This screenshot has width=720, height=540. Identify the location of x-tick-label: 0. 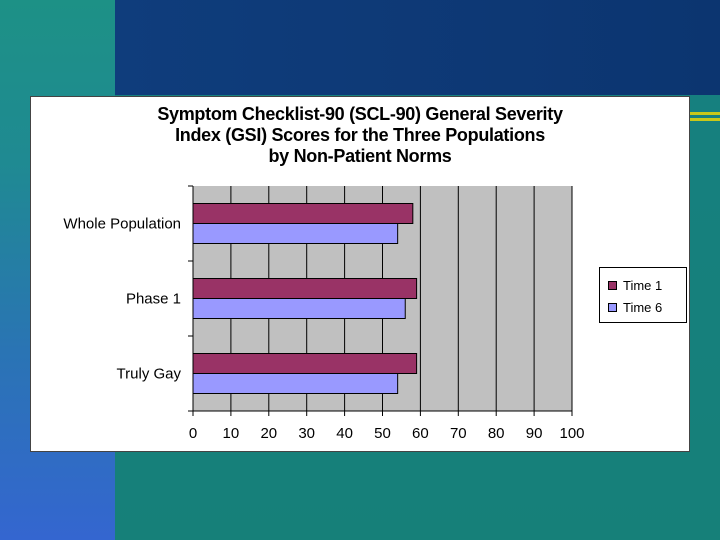
(193, 433).